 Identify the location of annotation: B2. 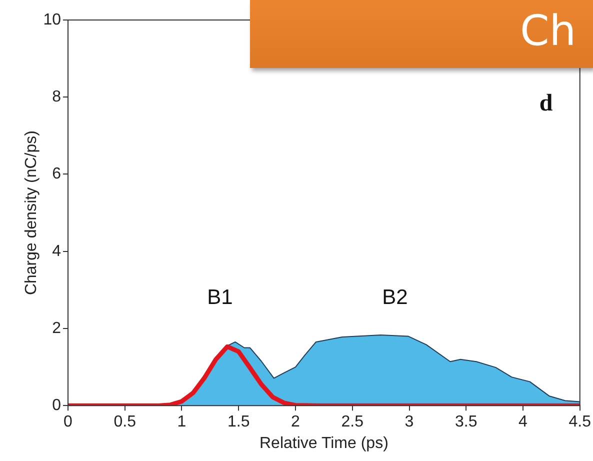
(395, 298).